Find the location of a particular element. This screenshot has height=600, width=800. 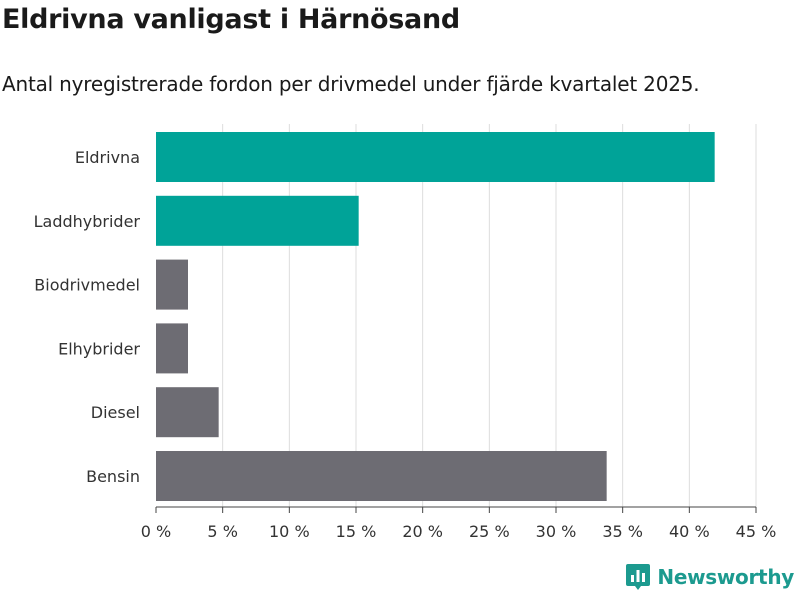

x-axis: 0 % 5 % 10 % 15 % 20 % 25 % 30 % 35 % 40 % 45 % is located at coordinates (459, 523).